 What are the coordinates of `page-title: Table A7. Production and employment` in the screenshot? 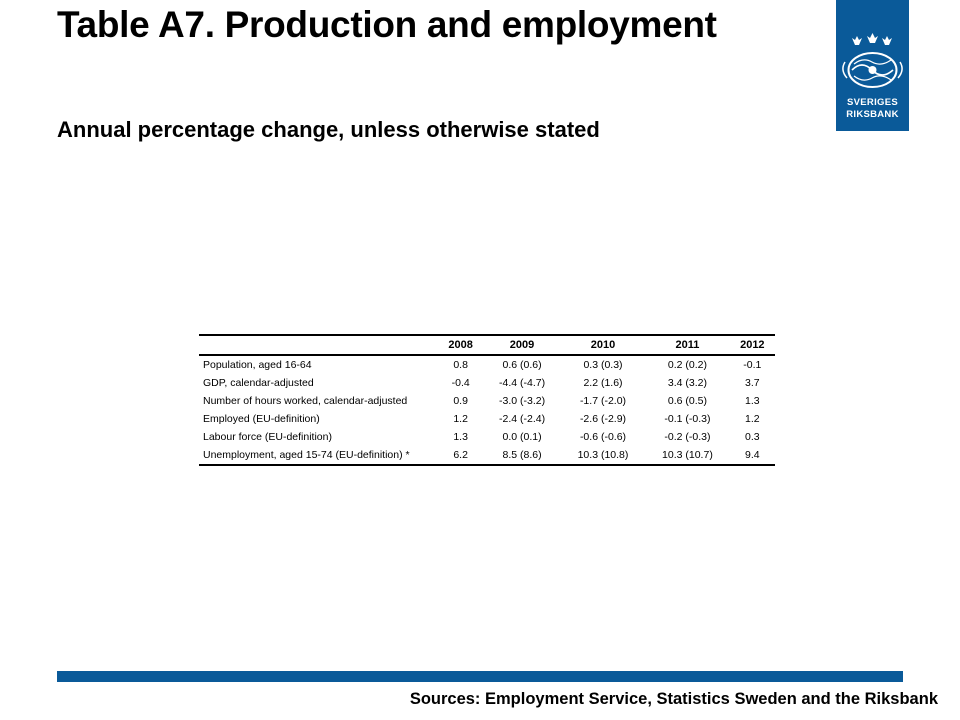 It's located at (387, 24).